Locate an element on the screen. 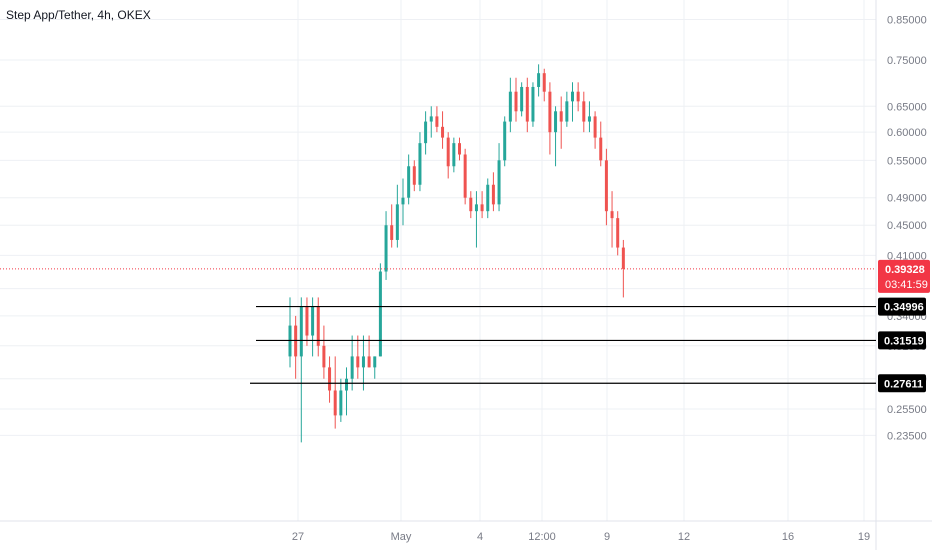 The height and width of the screenshot is (555, 932). y-tick-label: 0.25500 is located at coordinates (907, 410).